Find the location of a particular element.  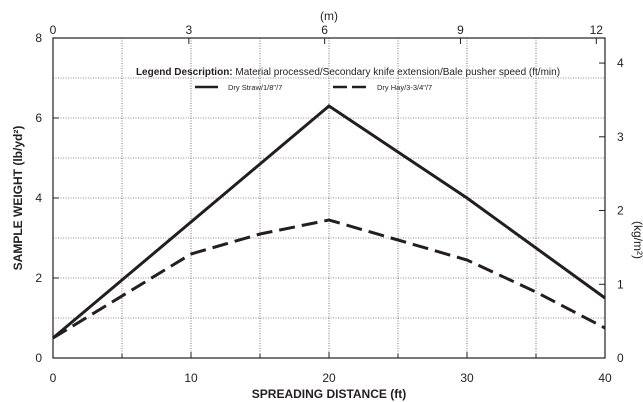

x-top-tick-label: 6 is located at coordinates (324, 30).